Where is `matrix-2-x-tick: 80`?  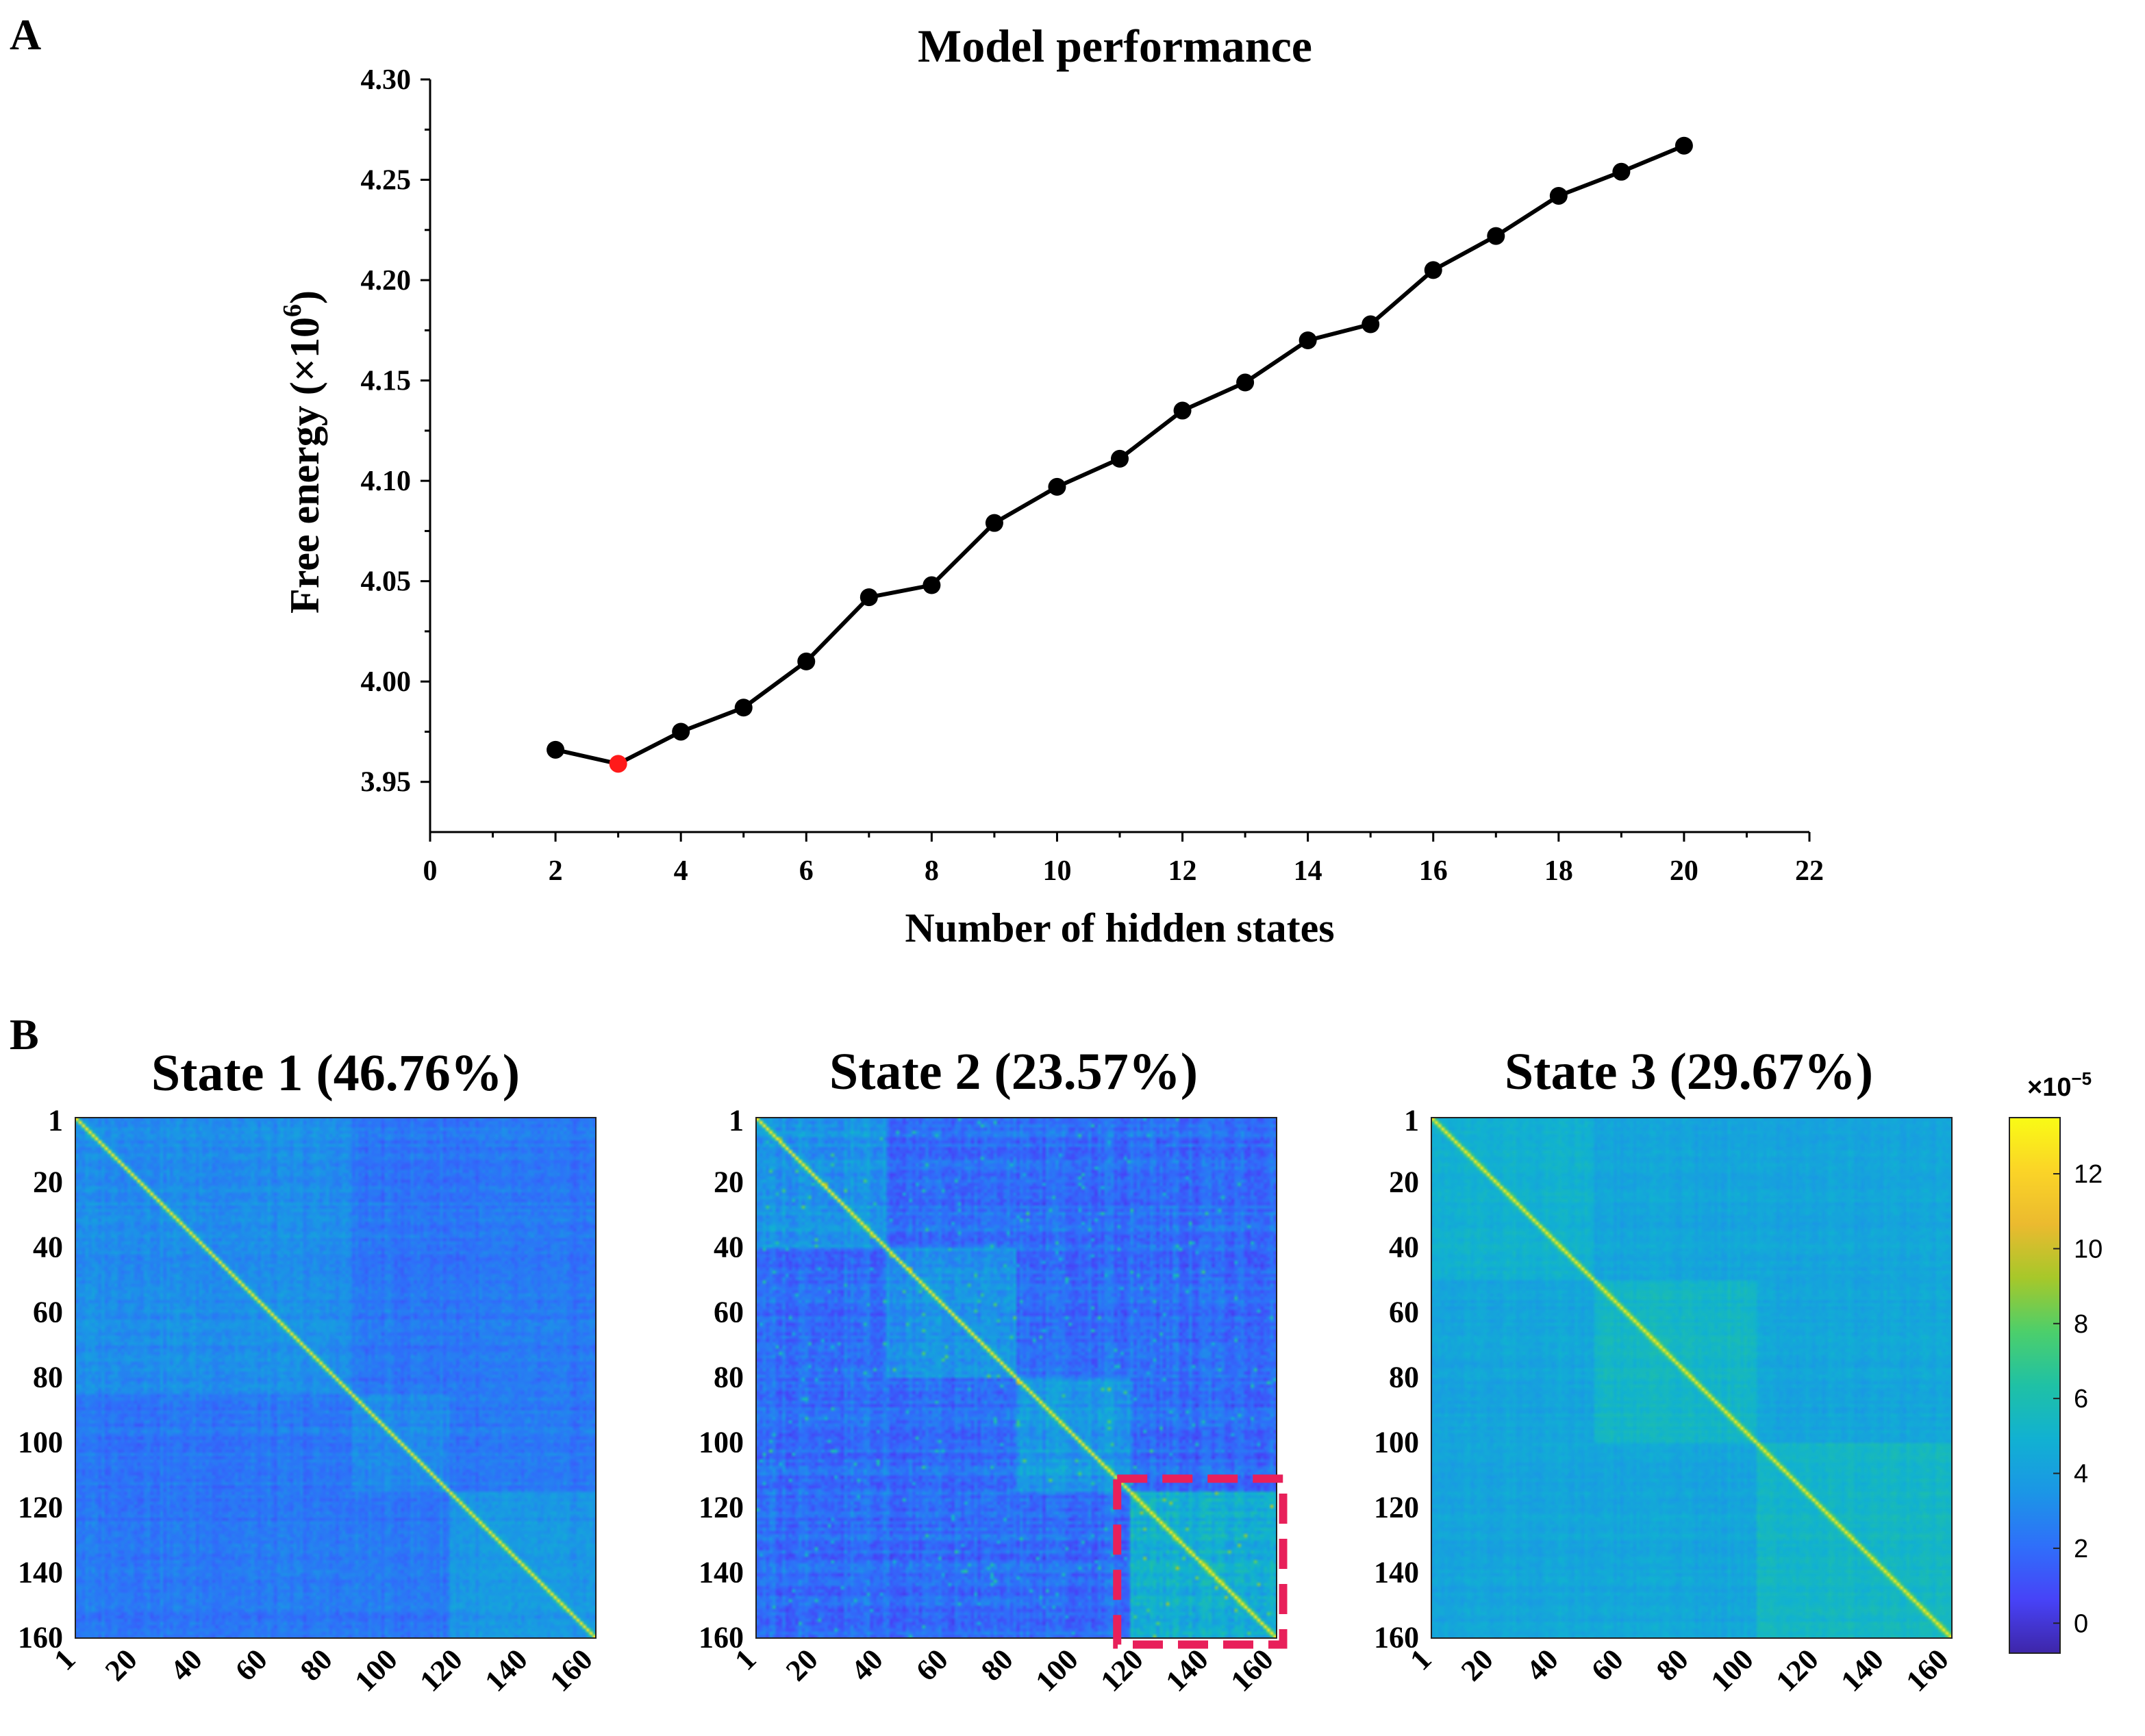
matrix-2-x-tick: 80 is located at coordinates (997, 1664).